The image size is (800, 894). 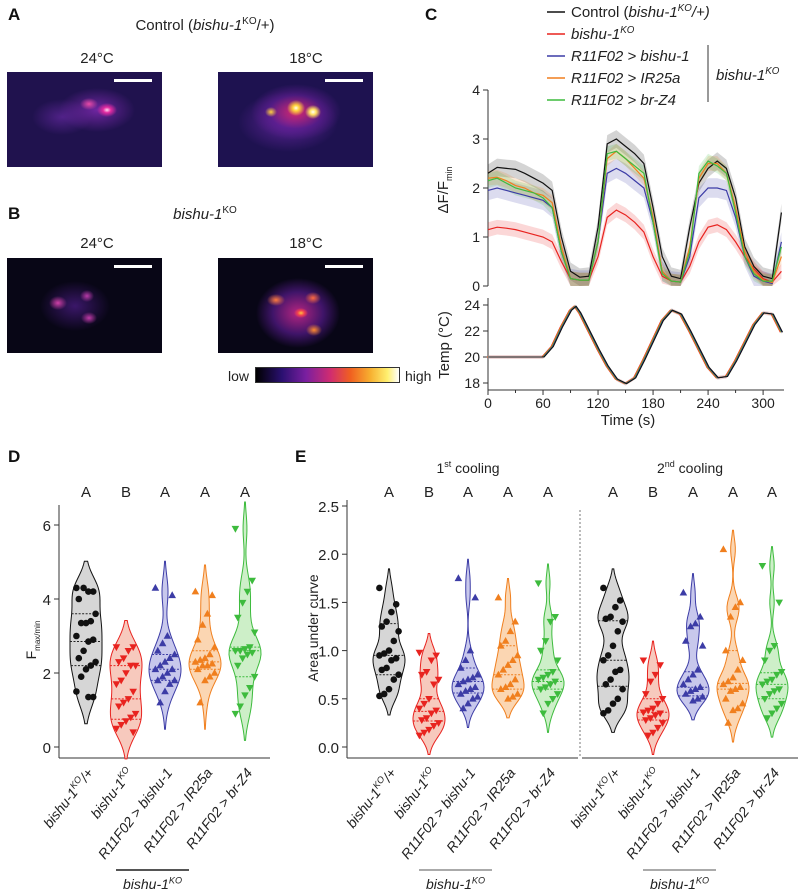 I want to click on y-tick-label: 2.5, so click(x=328, y=507).